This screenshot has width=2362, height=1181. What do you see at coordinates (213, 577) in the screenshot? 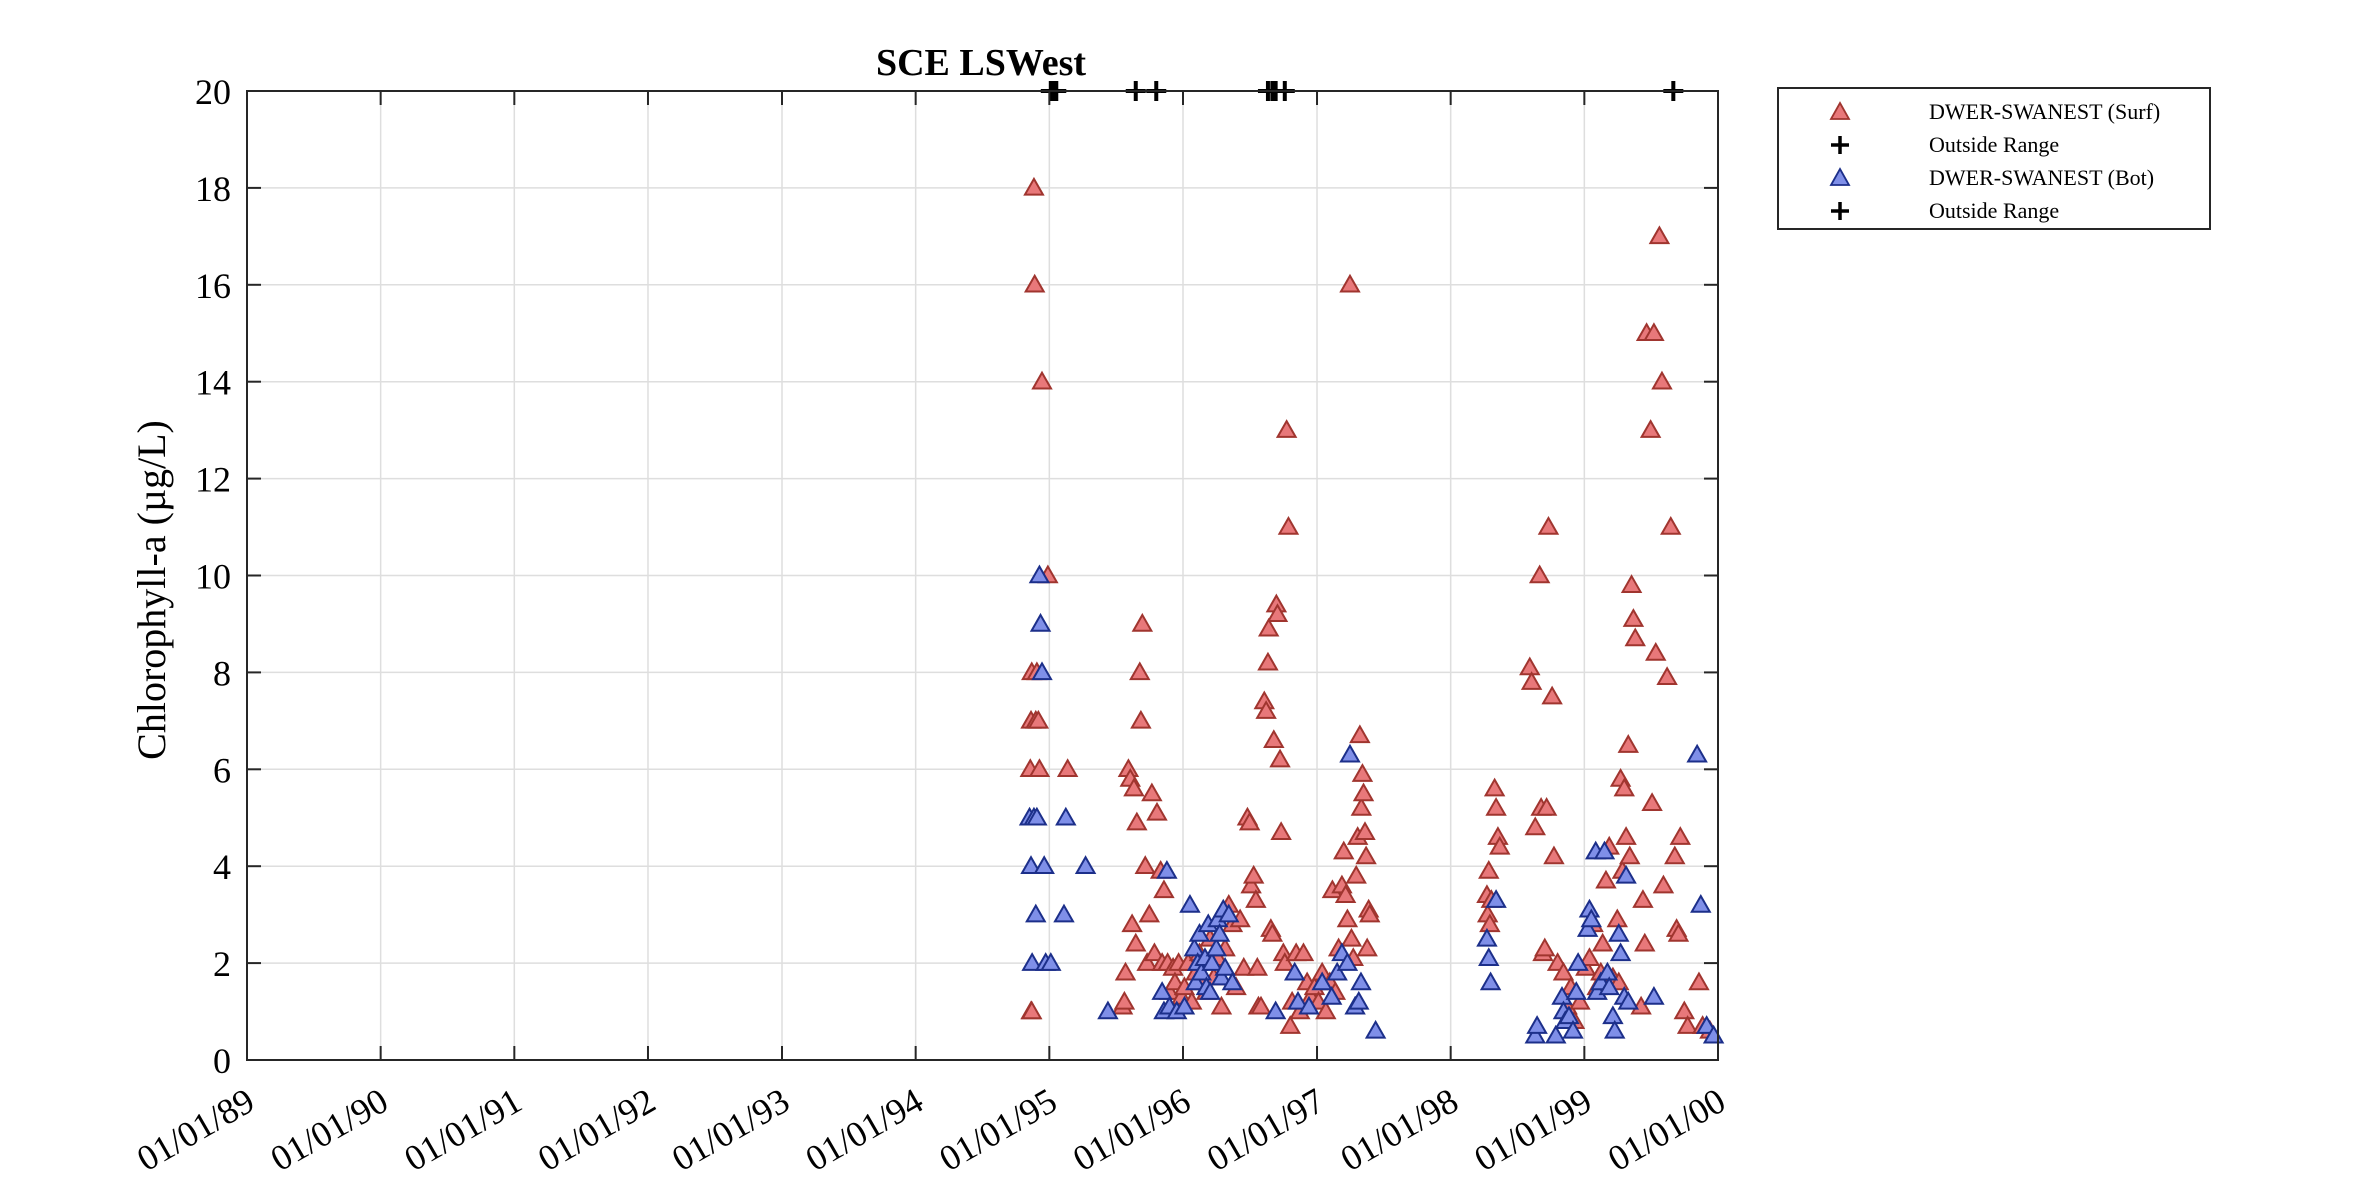
I see `y-tick-label: 10` at bounding box center [213, 577].